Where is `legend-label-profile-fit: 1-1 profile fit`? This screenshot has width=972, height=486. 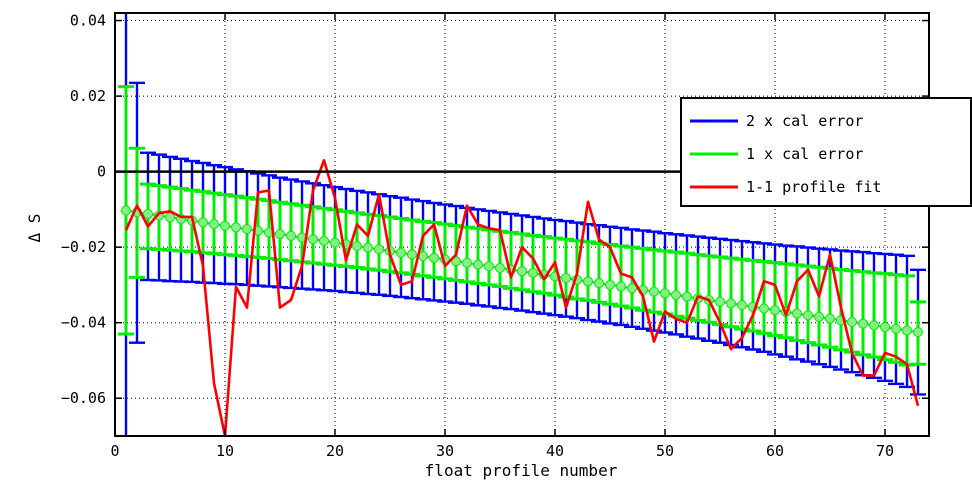
legend-label-profile-fit: 1-1 profile fit is located at coordinates (813, 187).